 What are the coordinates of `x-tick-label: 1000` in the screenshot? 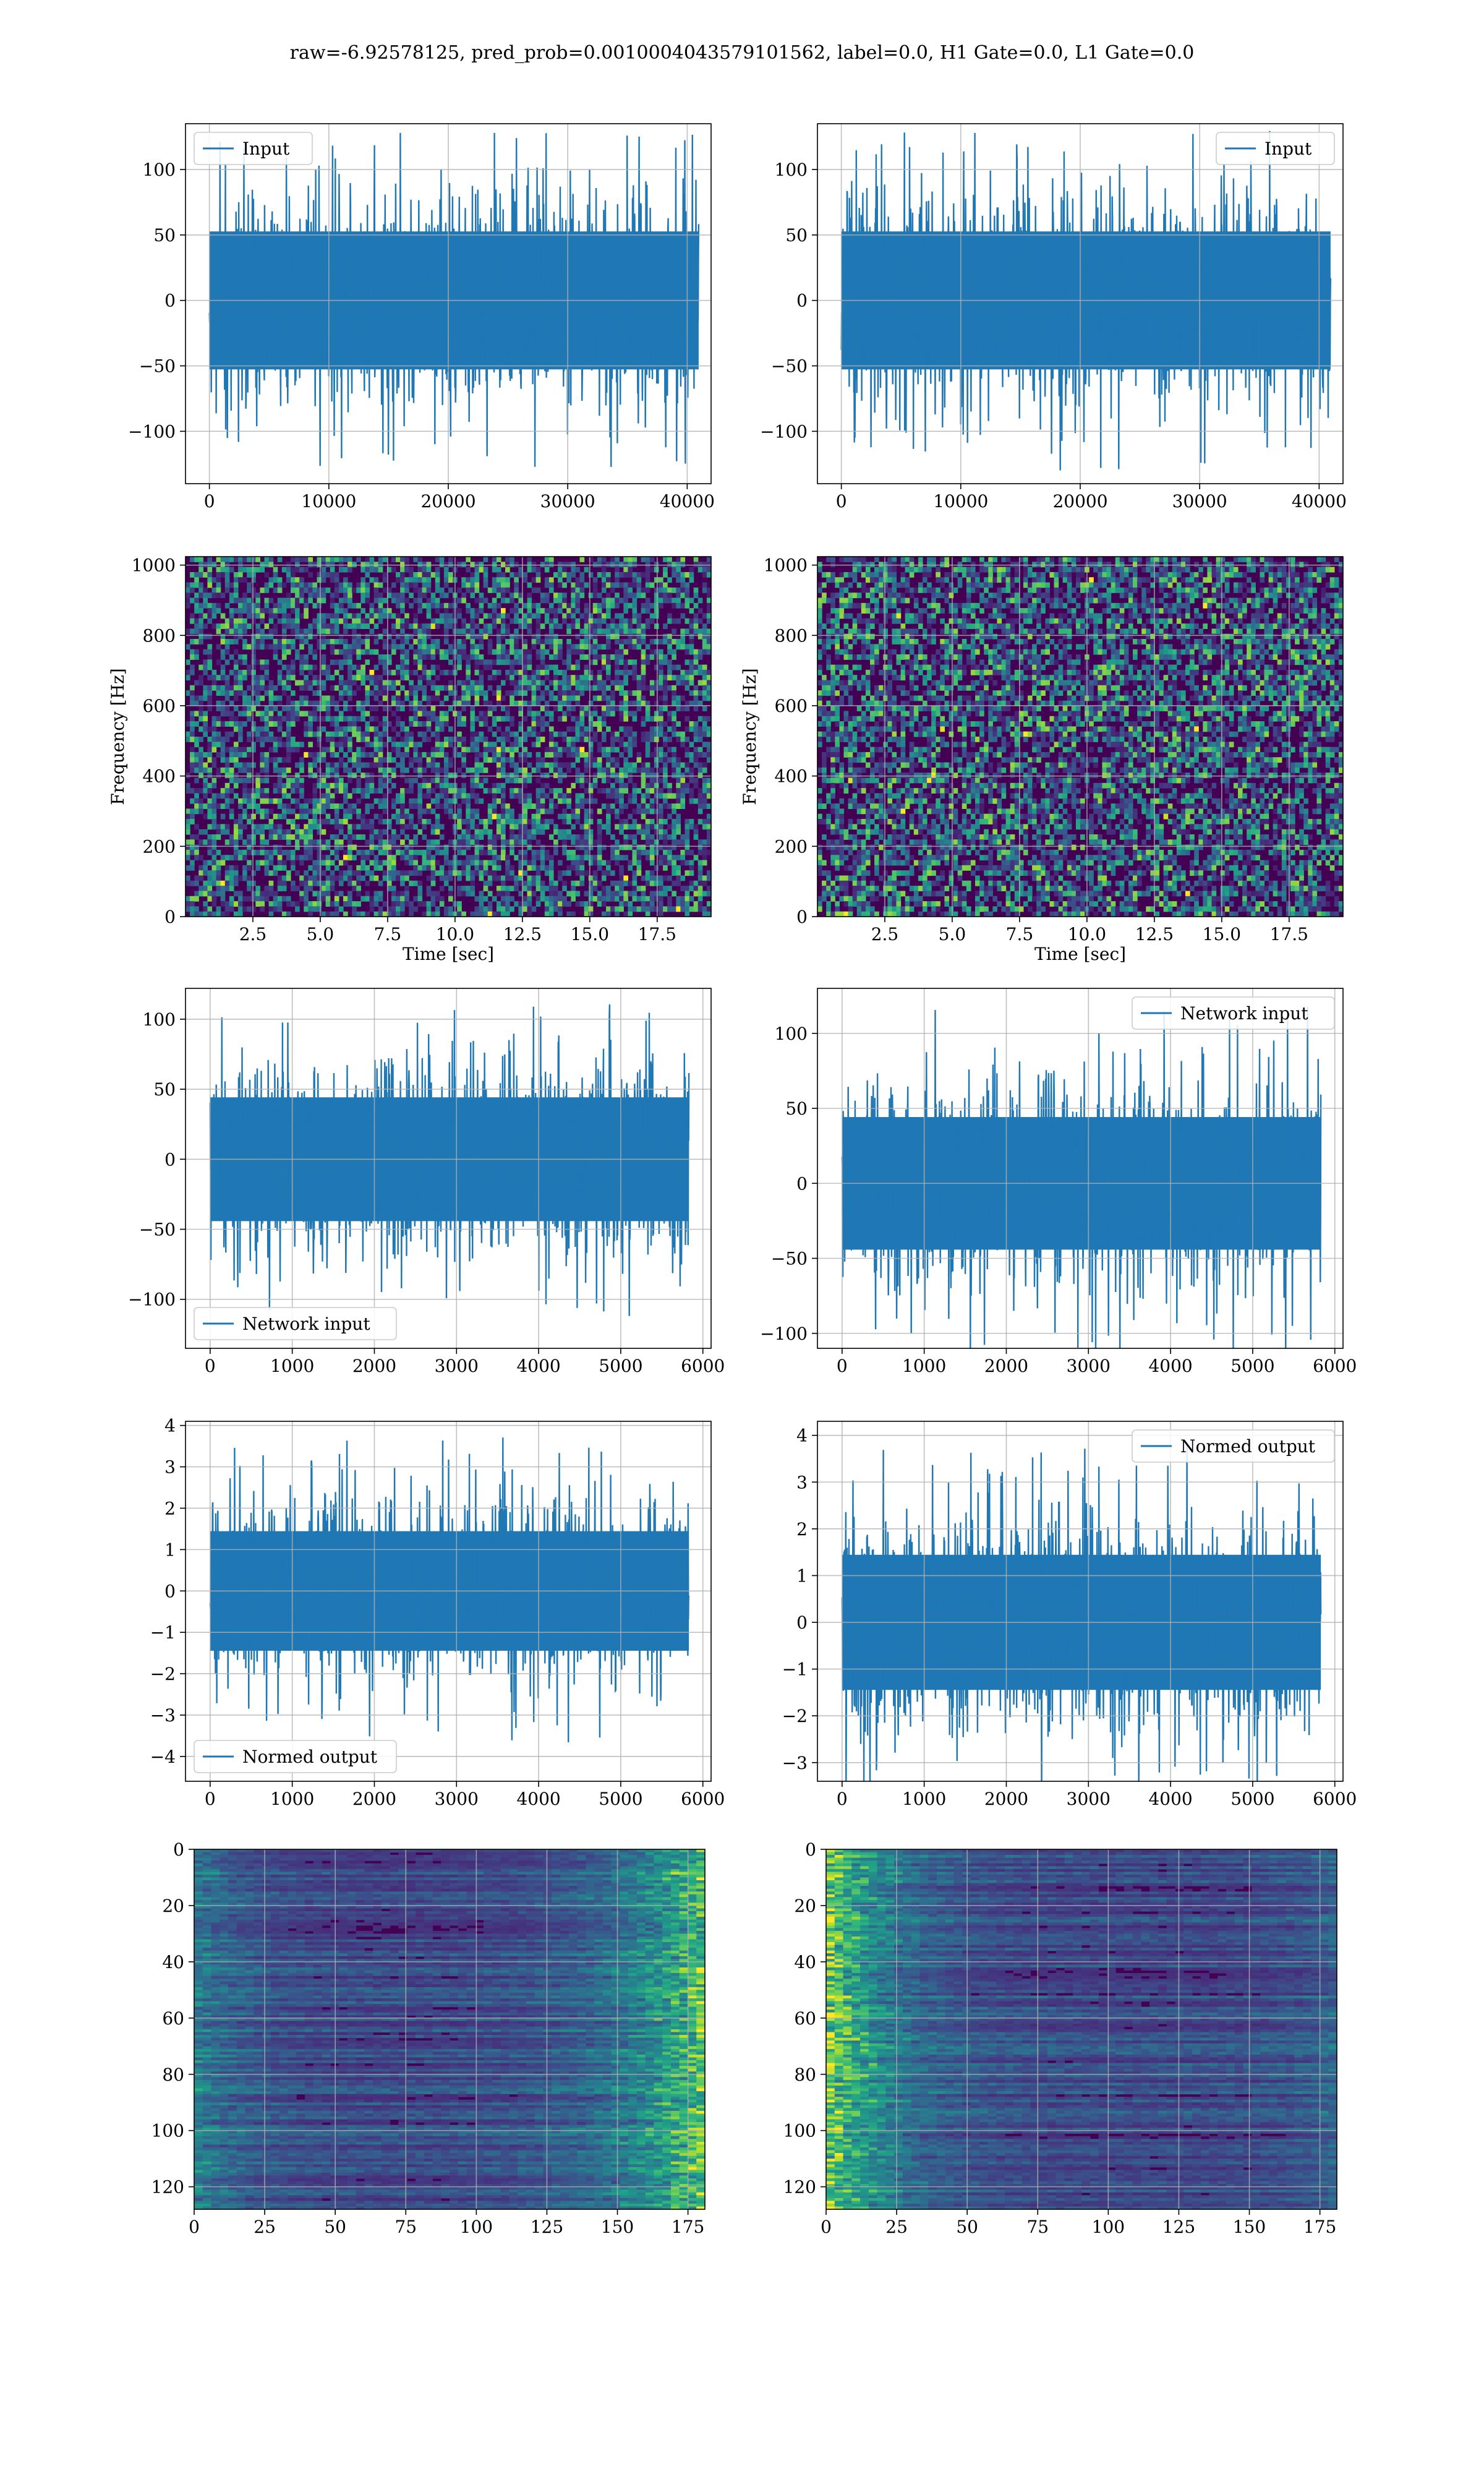 It's located at (292, 1799).